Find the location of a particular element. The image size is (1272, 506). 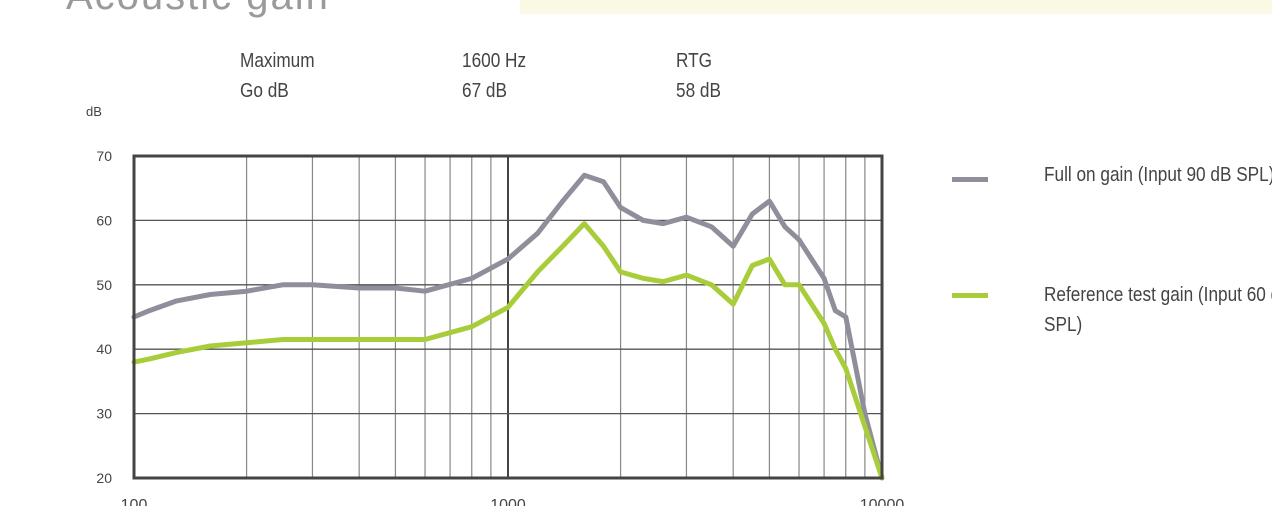

legend-swatch-full-on-gain is located at coordinates (970, 179).